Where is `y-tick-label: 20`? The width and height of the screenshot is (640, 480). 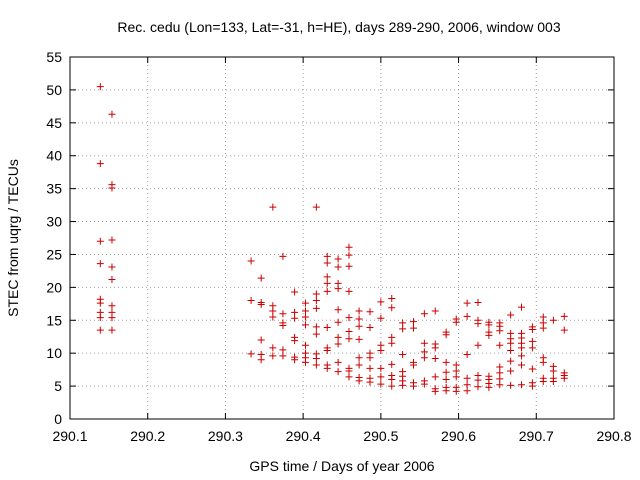
y-tick-label: 20 is located at coordinates (54, 287).